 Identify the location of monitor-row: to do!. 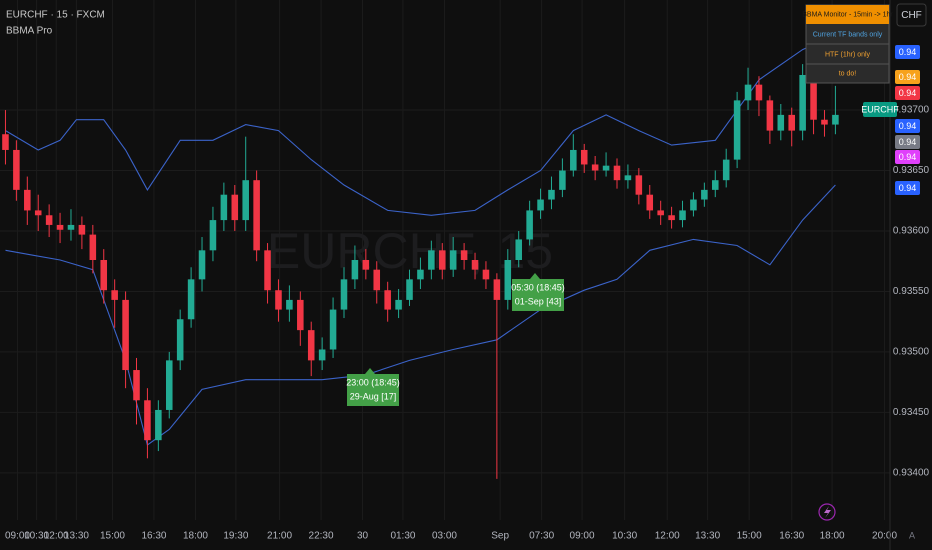
(848, 73).